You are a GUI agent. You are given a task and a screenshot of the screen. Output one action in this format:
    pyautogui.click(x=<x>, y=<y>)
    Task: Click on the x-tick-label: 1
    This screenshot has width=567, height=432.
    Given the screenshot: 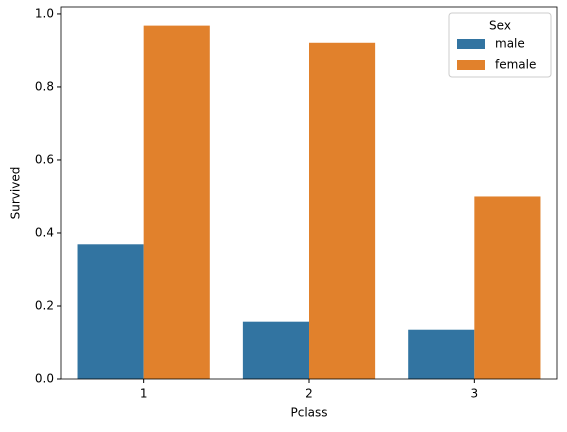 What is the action you would take?
    pyautogui.click(x=144, y=394)
    